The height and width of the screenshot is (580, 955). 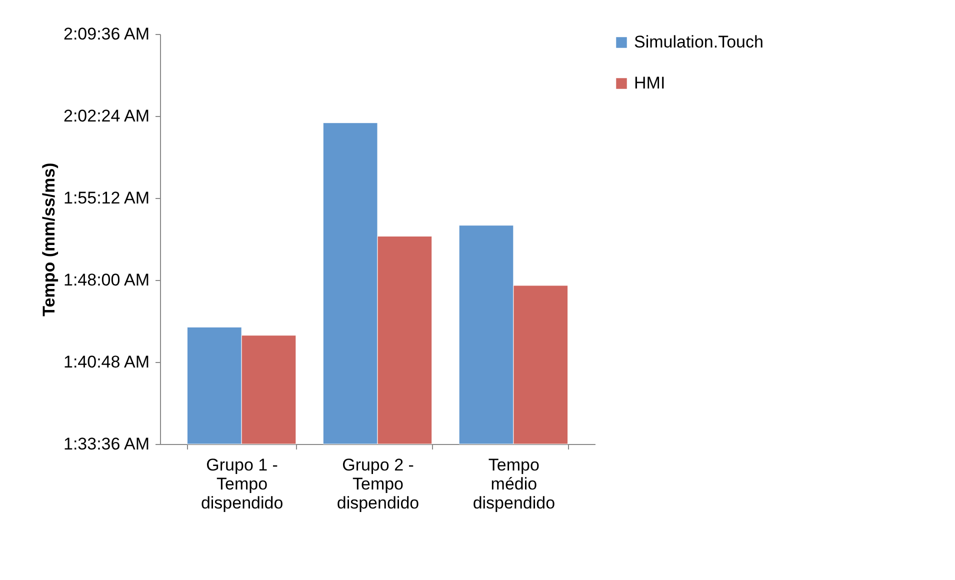 What do you see at coordinates (106, 362) in the screenshot?
I see `y-tick-label: 1:40:48 AM` at bounding box center [106, 362].